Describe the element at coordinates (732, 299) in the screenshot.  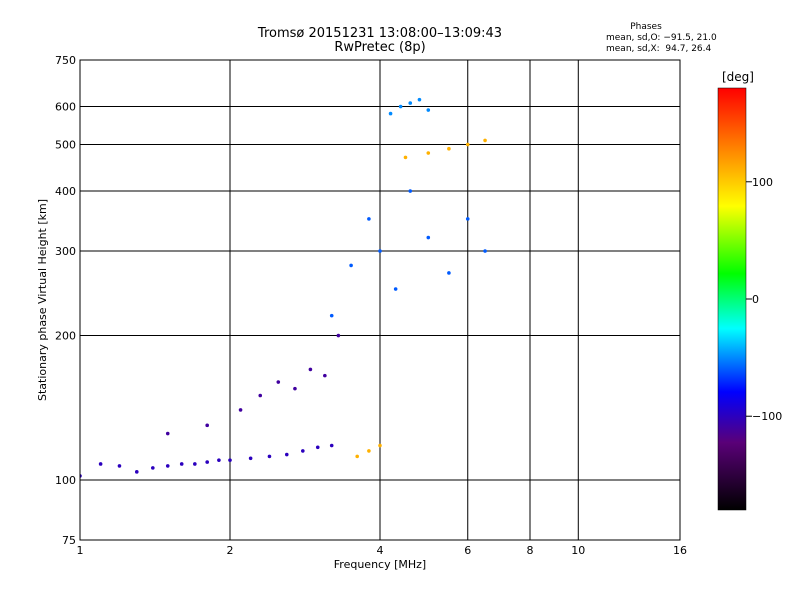
I see `colorbar` at that location.